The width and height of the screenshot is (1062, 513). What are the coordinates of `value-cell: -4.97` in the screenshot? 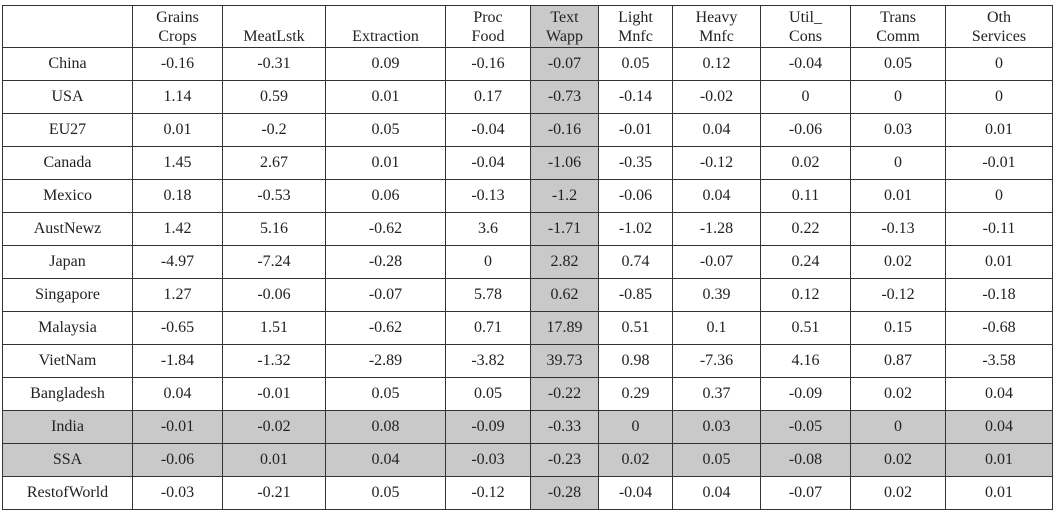 It's located at (177, 262).